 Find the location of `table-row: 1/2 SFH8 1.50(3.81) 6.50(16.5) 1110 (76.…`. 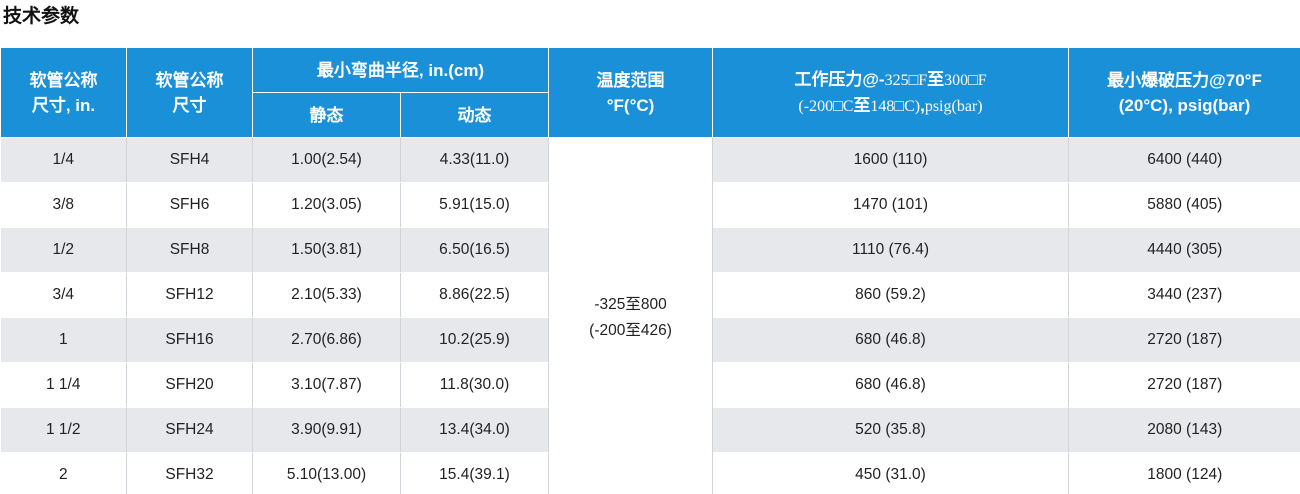

table-row: 1/2 SFH8 1.50(3.81) 6.50(16.5) 1110 (76.… is located at coordinates (650, 250).